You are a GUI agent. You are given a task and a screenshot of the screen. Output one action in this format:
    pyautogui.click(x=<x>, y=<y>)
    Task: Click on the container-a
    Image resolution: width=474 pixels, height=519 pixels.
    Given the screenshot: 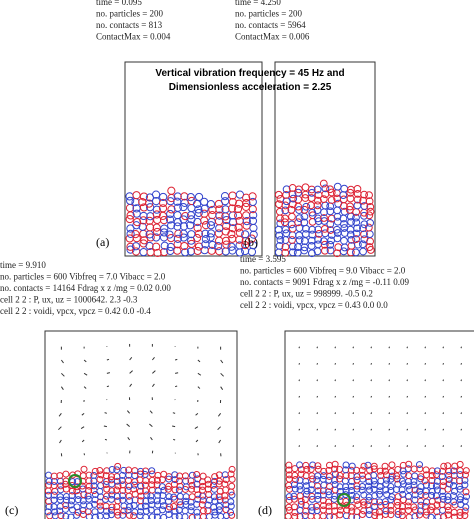 What is the action you would take?
    pyautogui.click(x=193, y=159)
    